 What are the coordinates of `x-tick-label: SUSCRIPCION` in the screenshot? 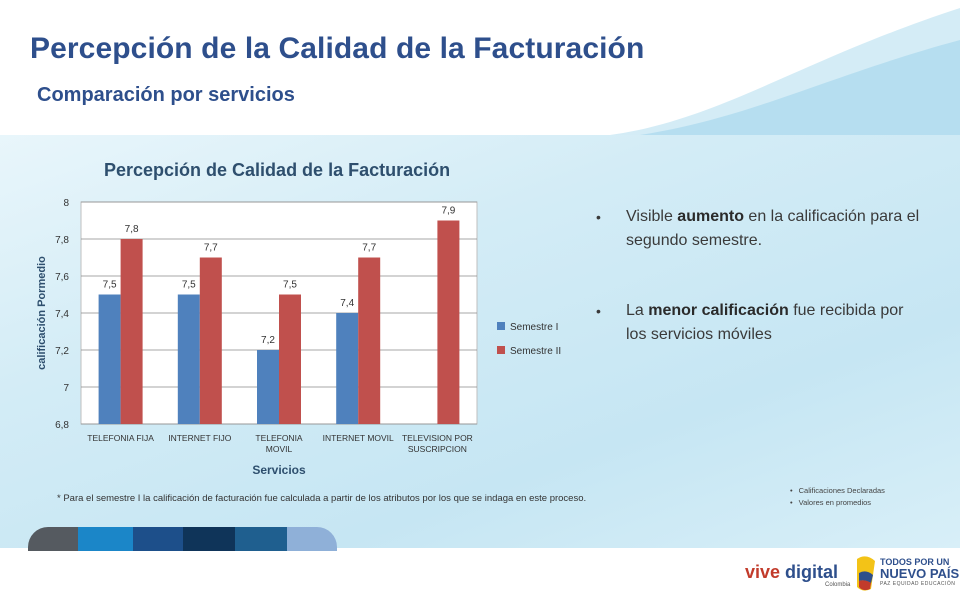 It's located at (437, 449).